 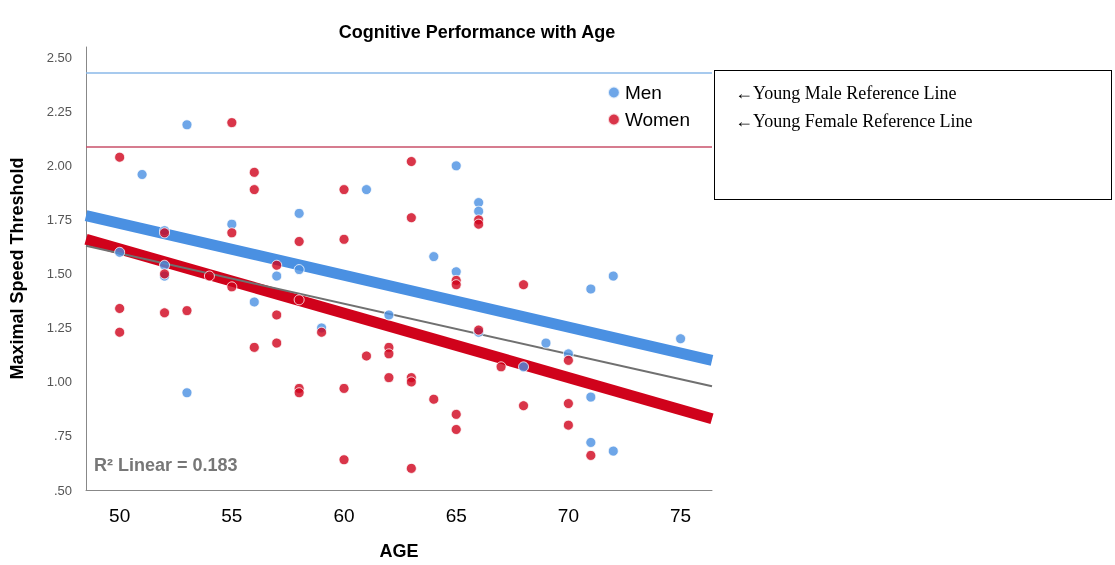 I want to click on x-tick-label: 65, so click(x=456, y=515).